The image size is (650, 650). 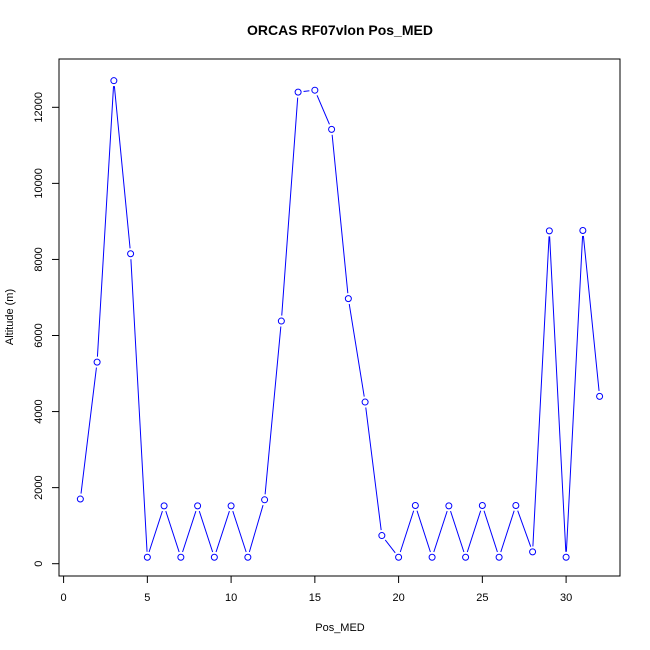 I want to click on x-tick-label: 5, so click(x=147, y=598).